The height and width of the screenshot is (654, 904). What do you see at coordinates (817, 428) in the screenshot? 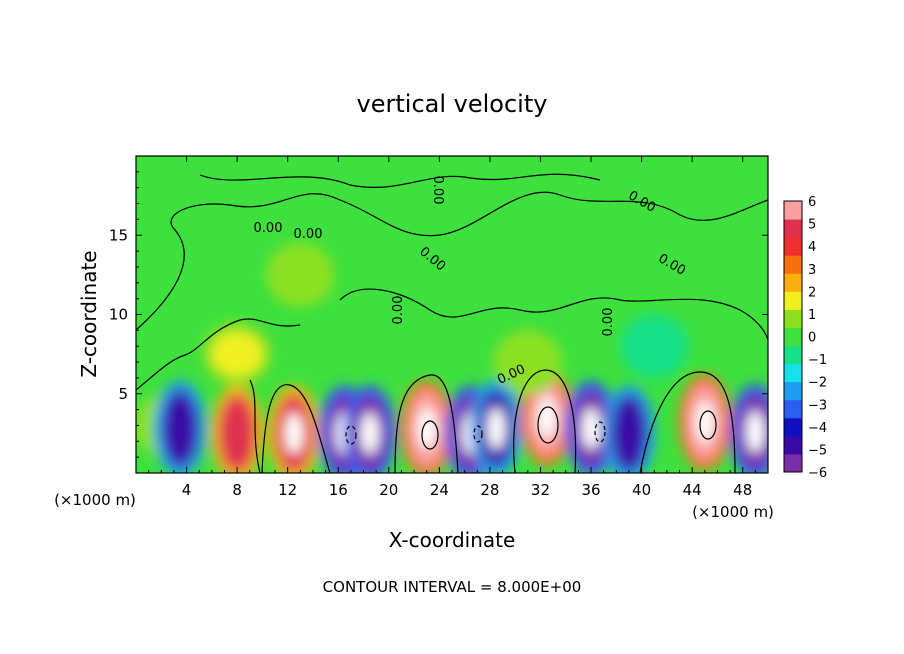
I see `colorbar-tick-label: −4` at bounding box center [817, 428].